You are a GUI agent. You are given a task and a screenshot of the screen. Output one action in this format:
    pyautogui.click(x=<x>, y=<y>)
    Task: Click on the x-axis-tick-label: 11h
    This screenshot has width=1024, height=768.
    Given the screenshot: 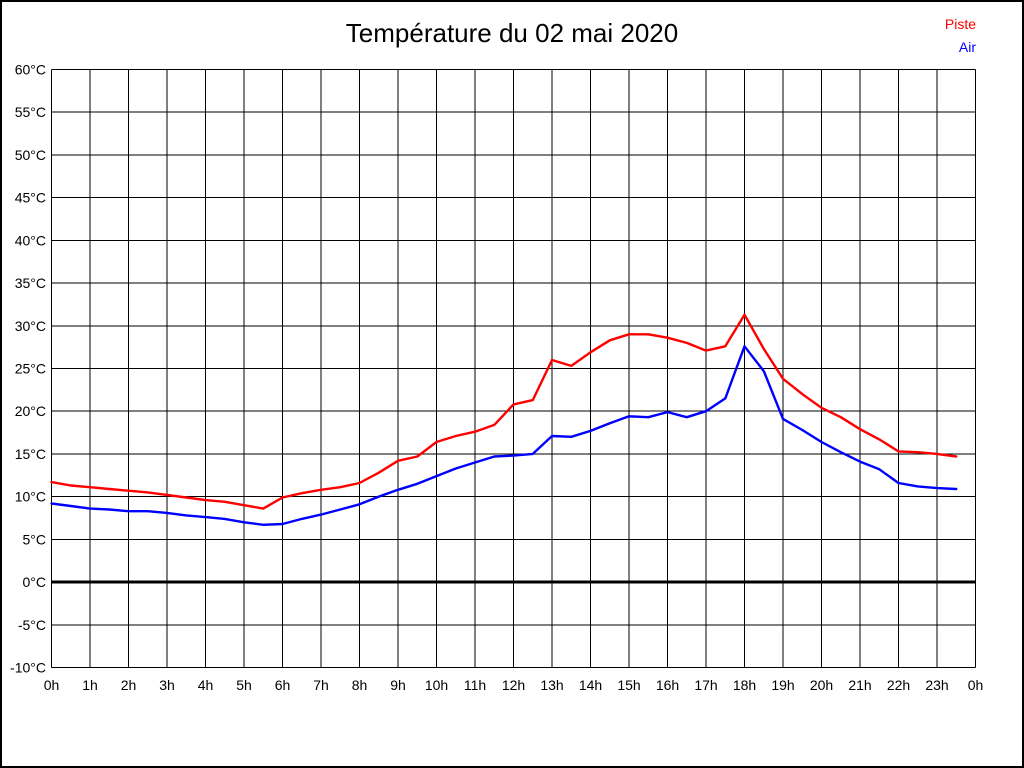 What is the action you would take?
    pyautogui.click(x=475, y=685)
    